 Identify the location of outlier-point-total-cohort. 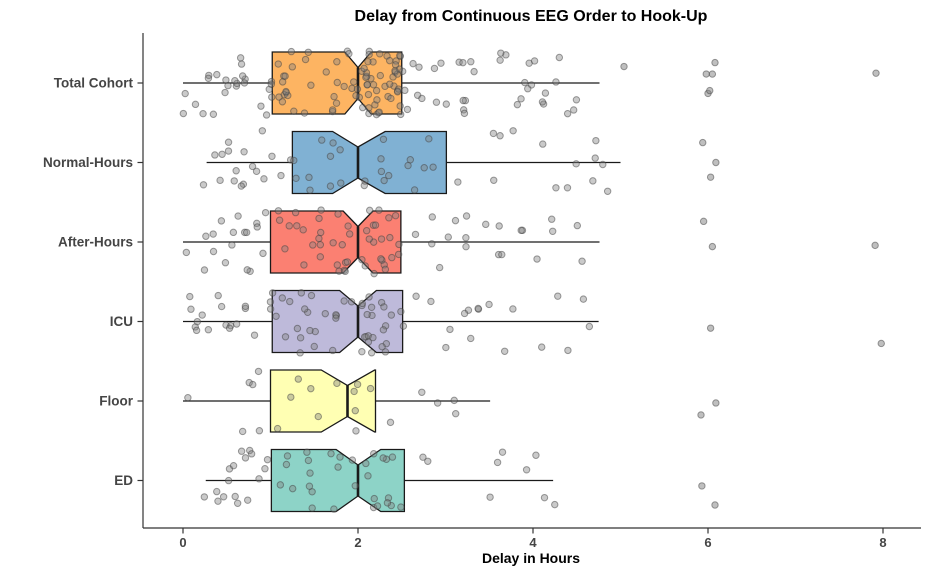
(710, 90).